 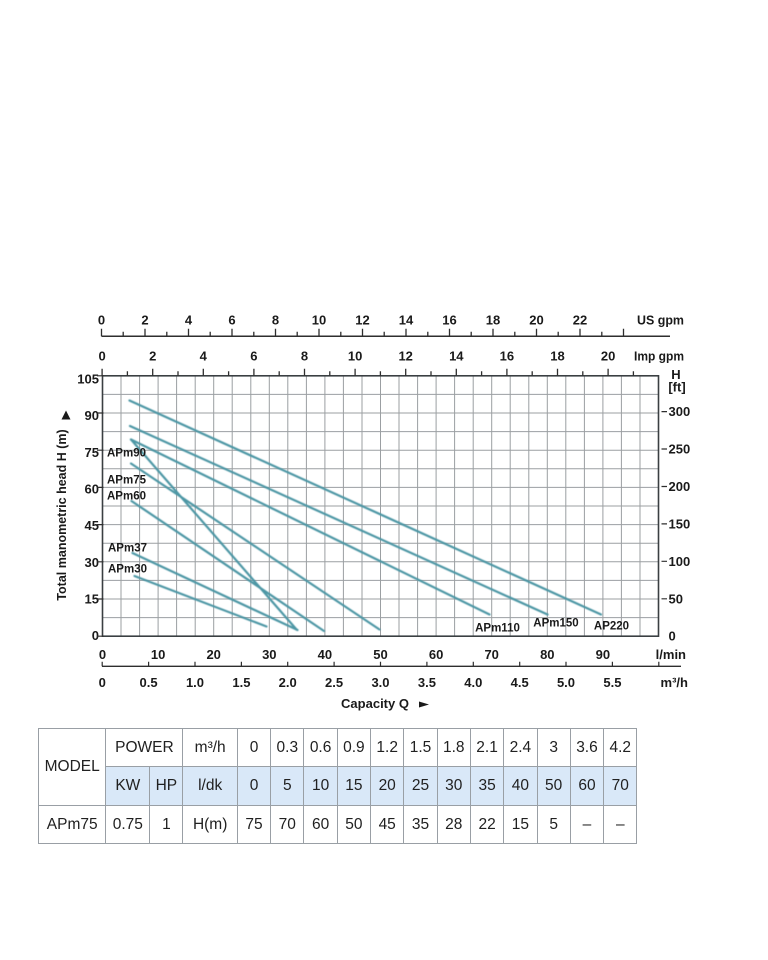 What do you see at coordinates (671, 654) in the screenshot?
I see `svg-text: l/min` at bounding box center [671, 654].